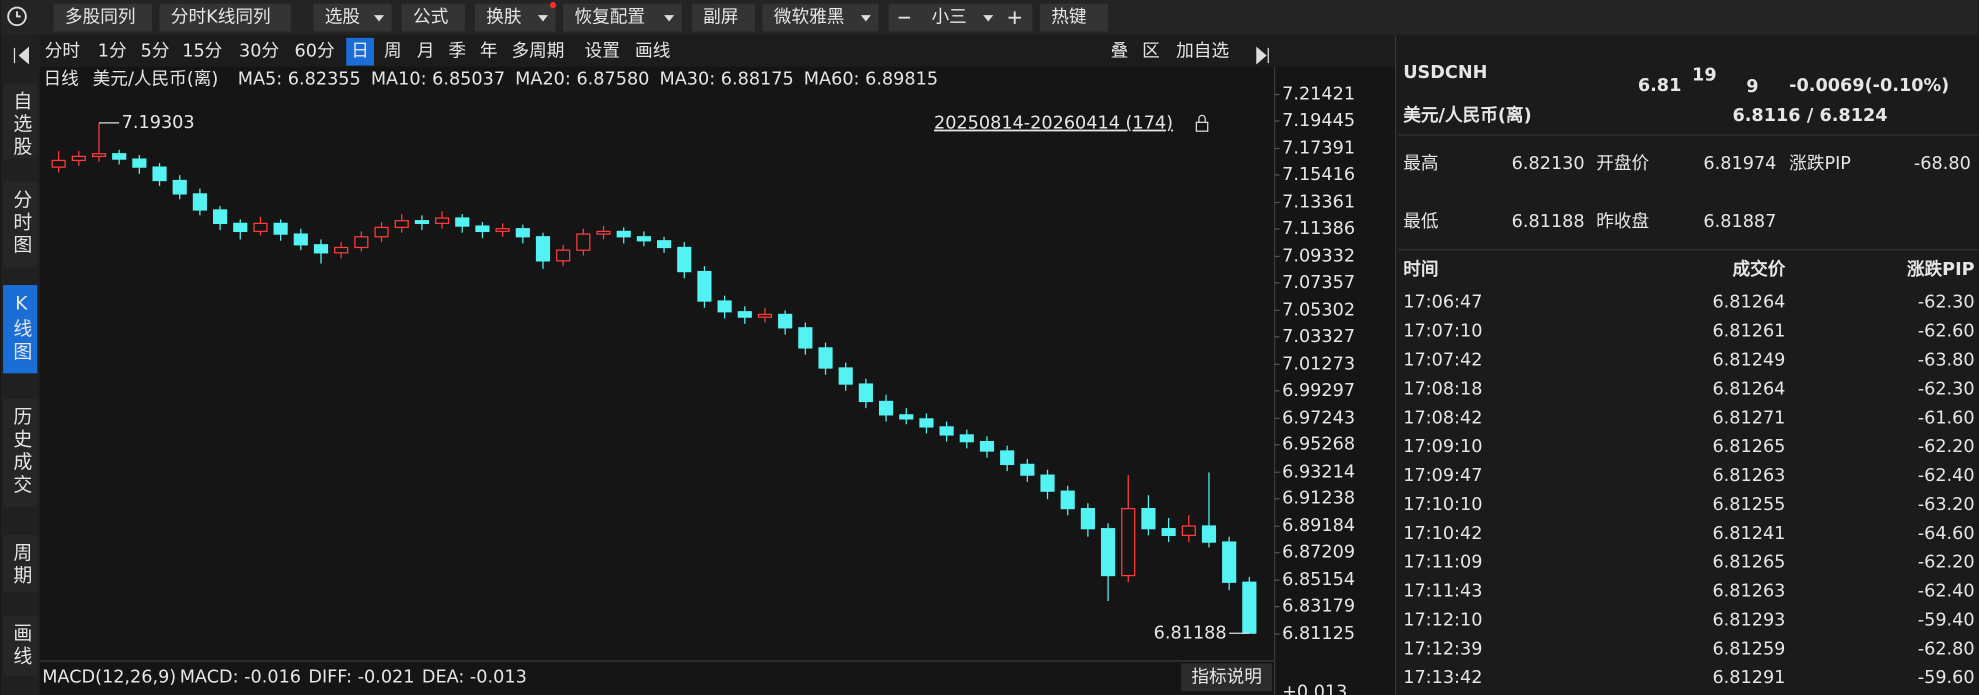 This screenshot has height=695, width=1979. Describe the element at coordinates (155, 51) in the screenshot. I see `period-button: 5分` at that location.